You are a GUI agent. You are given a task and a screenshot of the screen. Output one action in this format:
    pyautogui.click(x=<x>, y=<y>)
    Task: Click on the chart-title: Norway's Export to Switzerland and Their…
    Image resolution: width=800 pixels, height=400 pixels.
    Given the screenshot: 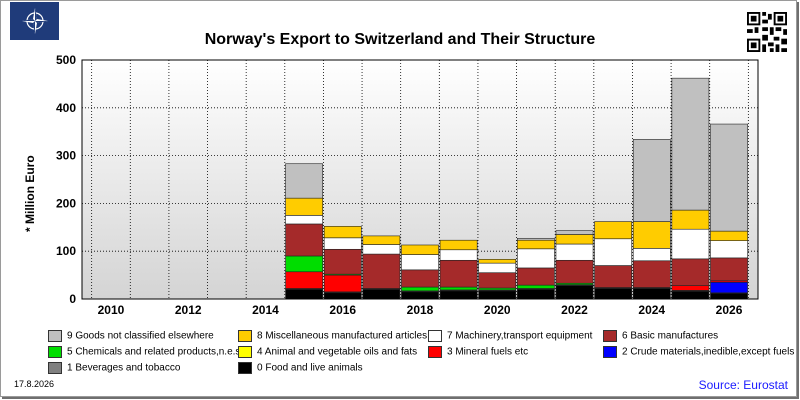 What is the action you would take?
    pyautogui.click(x=400, y=39)
    